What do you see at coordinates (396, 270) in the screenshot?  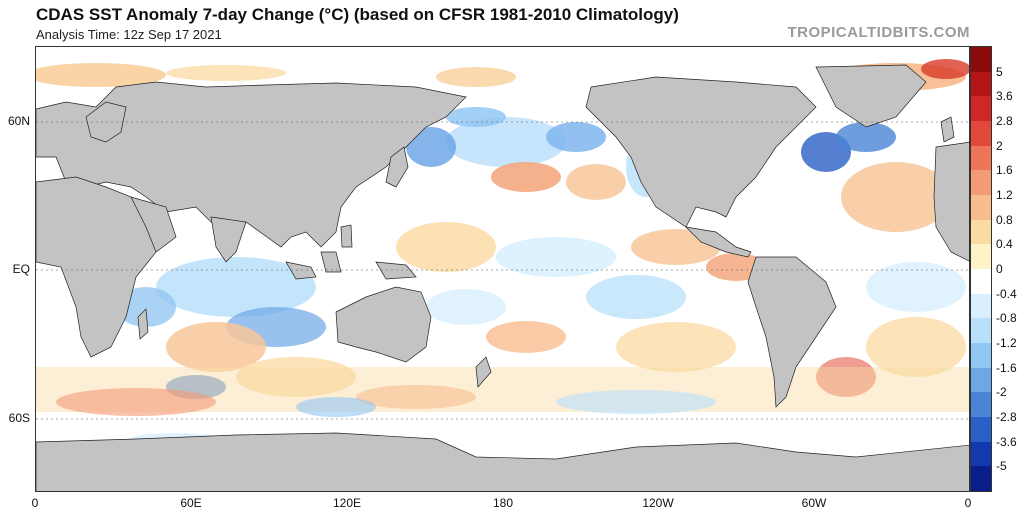 I see `new-guinea` at bounding box center [396, 270].